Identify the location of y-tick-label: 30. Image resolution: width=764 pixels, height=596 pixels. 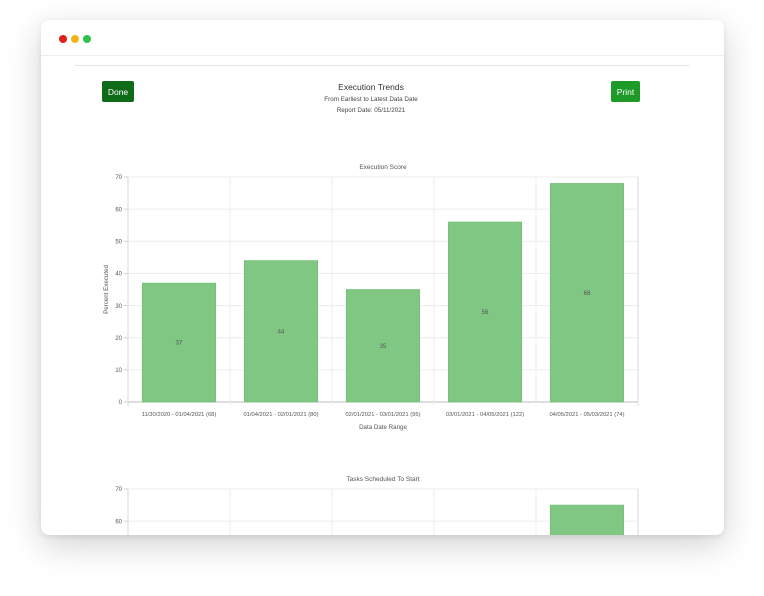
(118, 307).